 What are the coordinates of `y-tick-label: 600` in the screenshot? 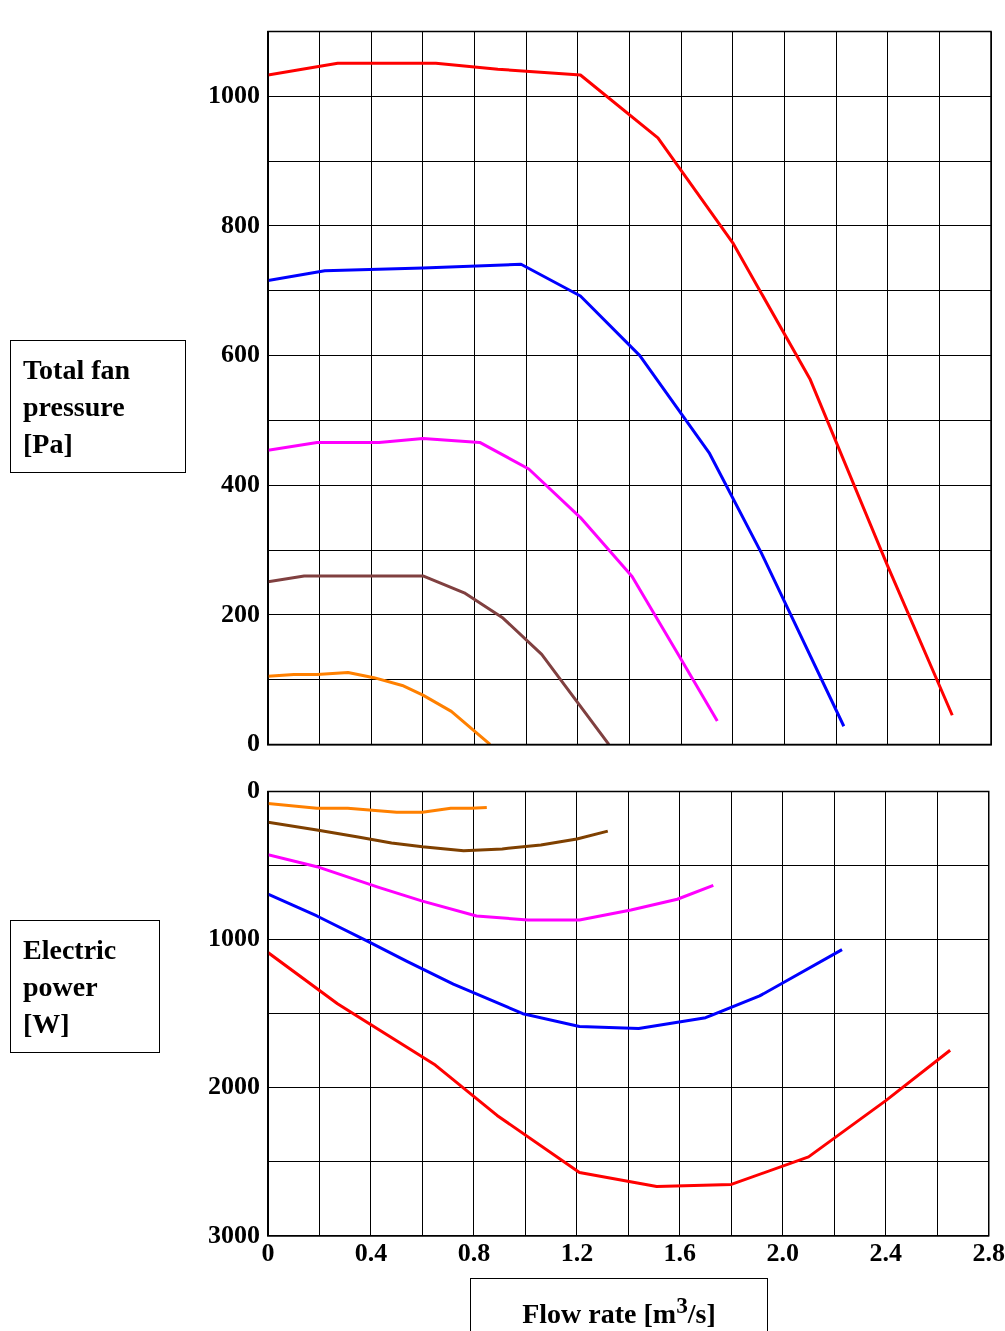 It's located at (240, 354).